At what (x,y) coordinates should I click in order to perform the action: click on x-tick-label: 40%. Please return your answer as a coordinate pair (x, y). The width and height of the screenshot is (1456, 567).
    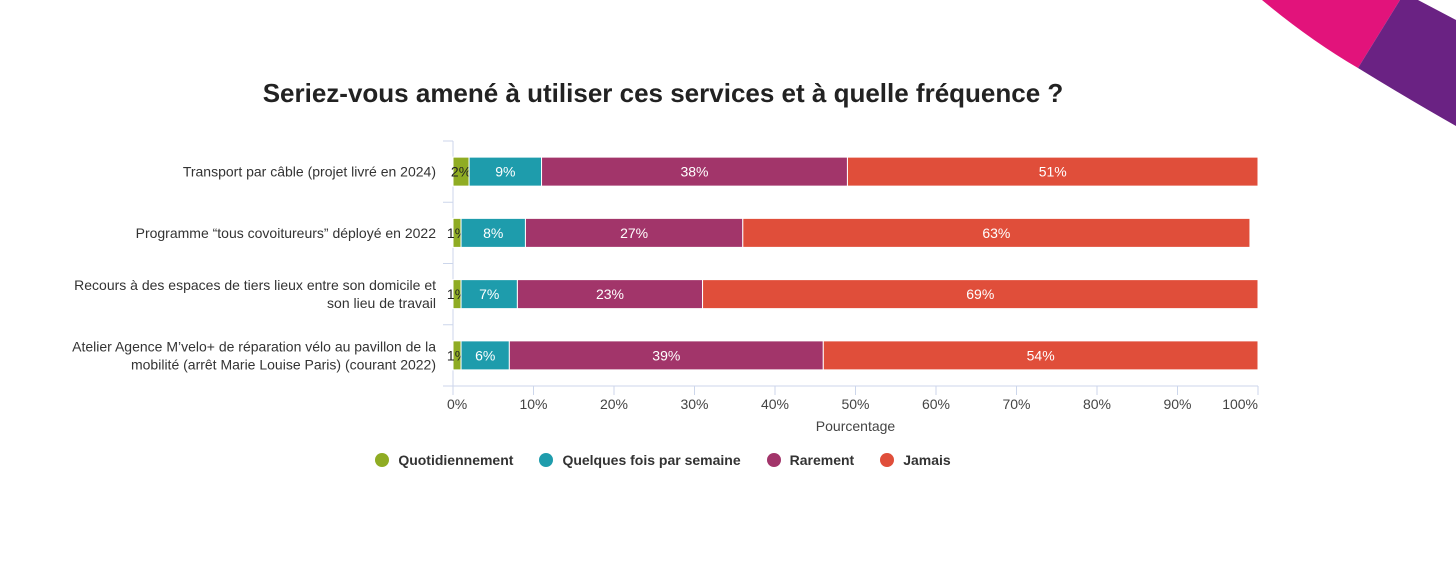
    Looking at the image, I should click on (775, 404).